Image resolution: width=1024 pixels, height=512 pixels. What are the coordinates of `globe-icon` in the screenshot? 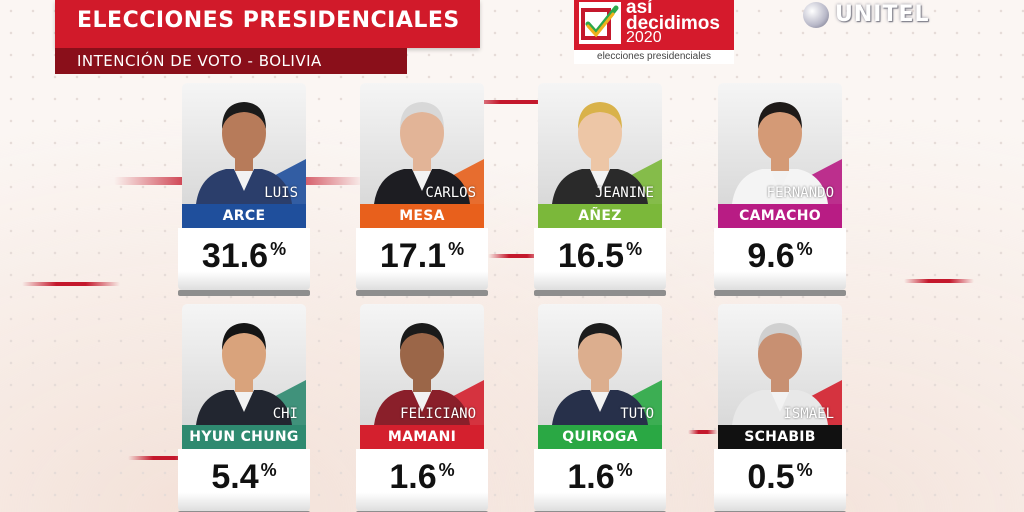 It's located at (816, 15).